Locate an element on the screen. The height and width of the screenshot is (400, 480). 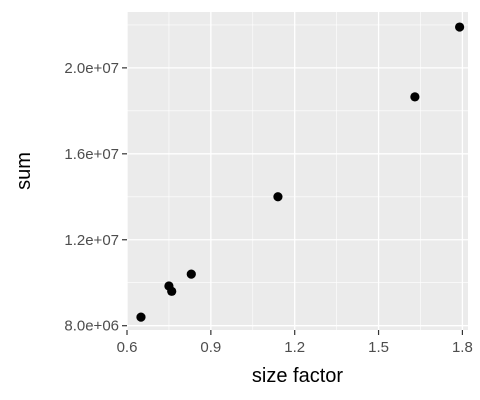
x-tick-label: 1.2 is located at coordinates (294, 347).